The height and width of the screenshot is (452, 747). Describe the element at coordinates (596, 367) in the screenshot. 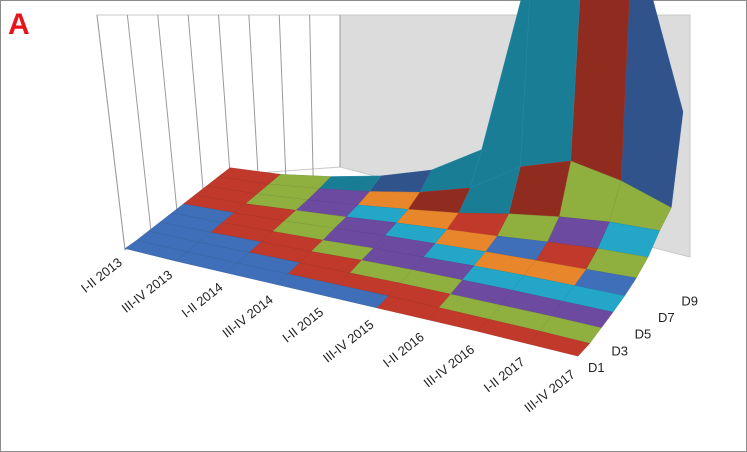

I see `y-tick-label: D1` at that location.